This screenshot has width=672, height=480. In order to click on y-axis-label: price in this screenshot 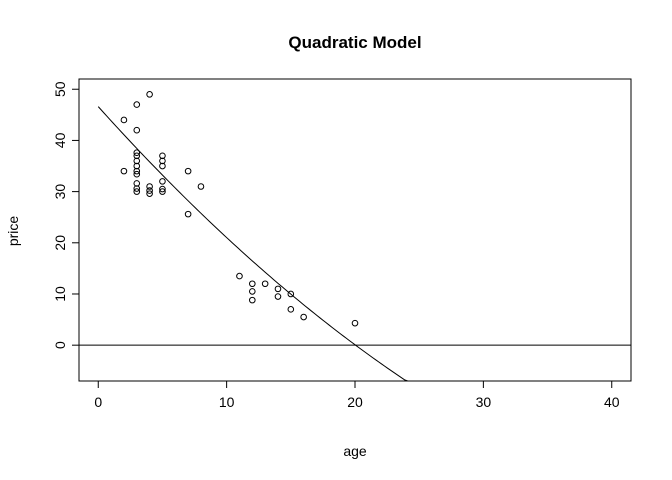, I will do `click(13, 231)`.